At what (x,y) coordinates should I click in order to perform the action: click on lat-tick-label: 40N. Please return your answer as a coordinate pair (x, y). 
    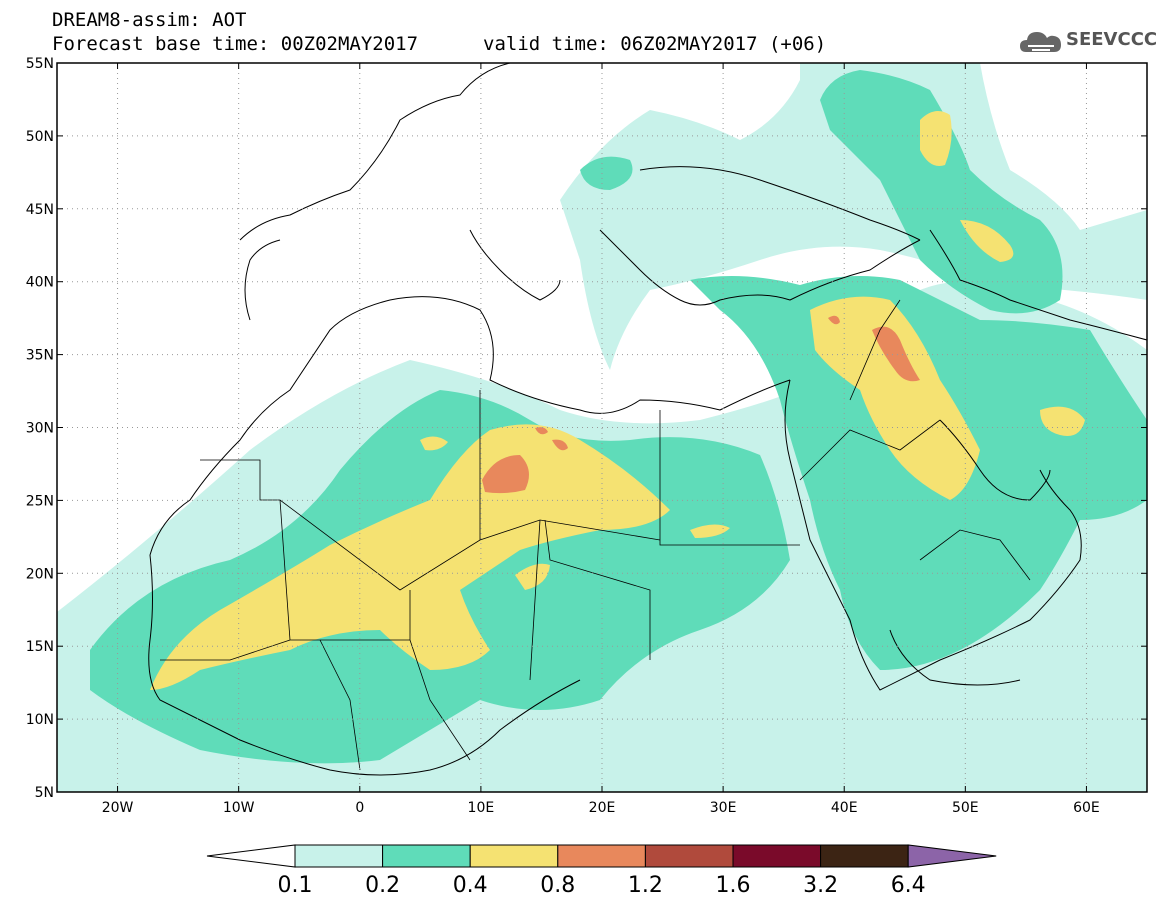
    Looking at the image, I should click on (40, 283).